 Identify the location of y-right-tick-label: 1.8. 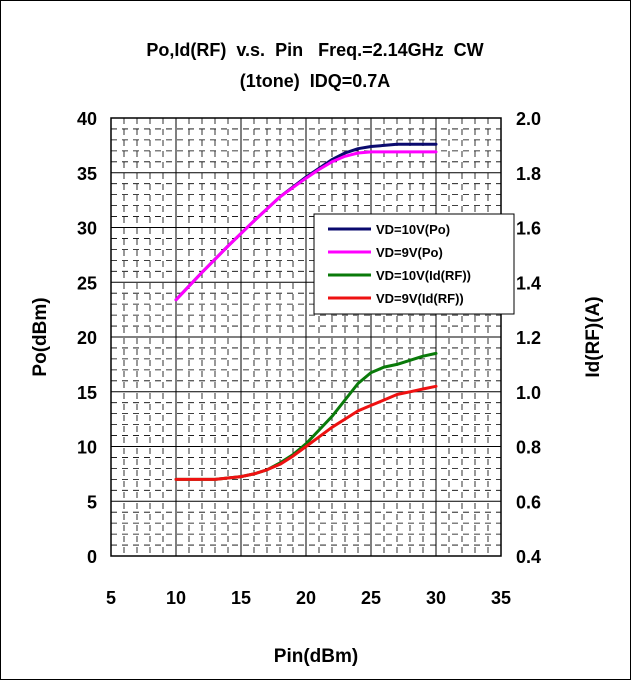
(528, 174).